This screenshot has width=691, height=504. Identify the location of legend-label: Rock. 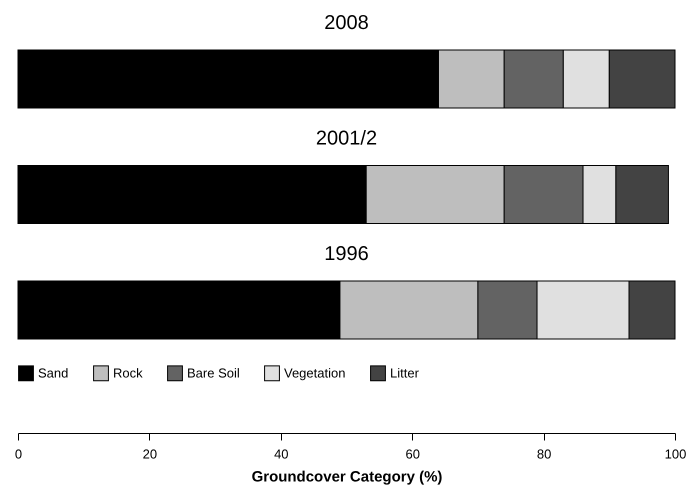
(128, 372).